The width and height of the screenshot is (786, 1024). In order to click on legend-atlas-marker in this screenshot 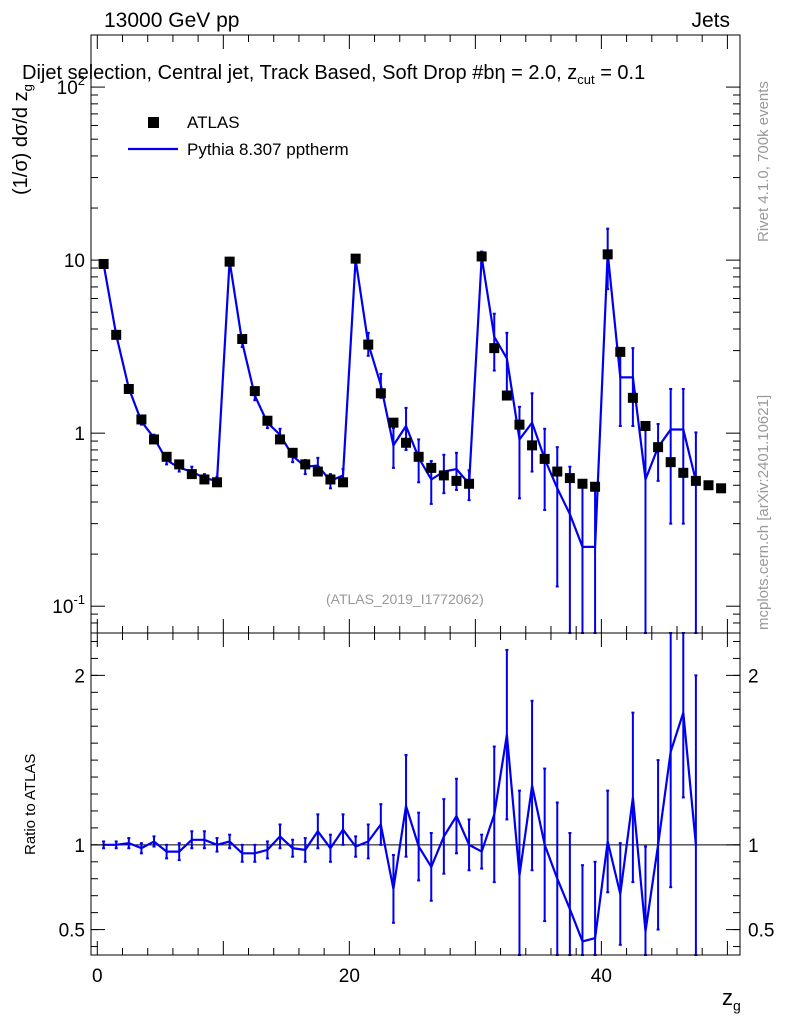, I will do `click(153, 122)`.